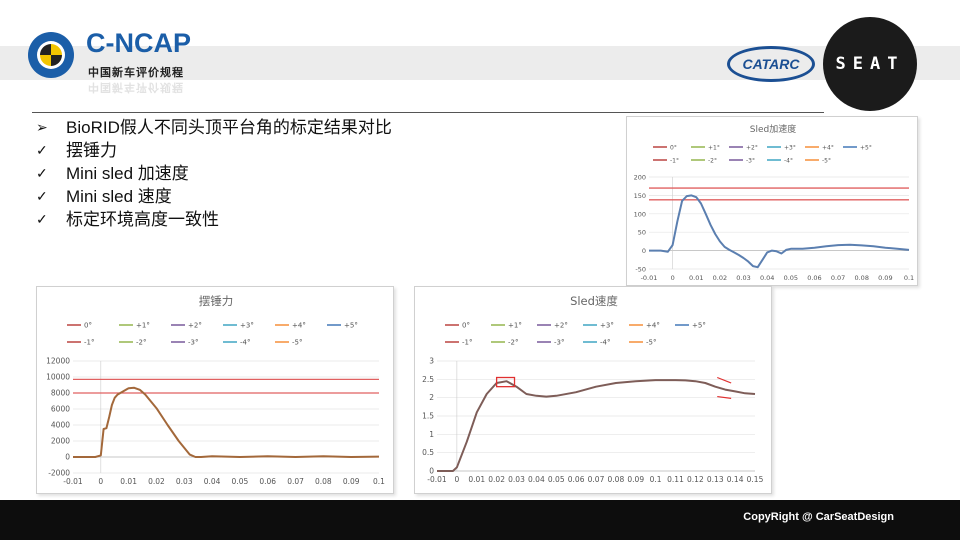 The height and width of the screenshot is (540, 960). I want to click on seat-logo: SEAT, so click(870, 64).